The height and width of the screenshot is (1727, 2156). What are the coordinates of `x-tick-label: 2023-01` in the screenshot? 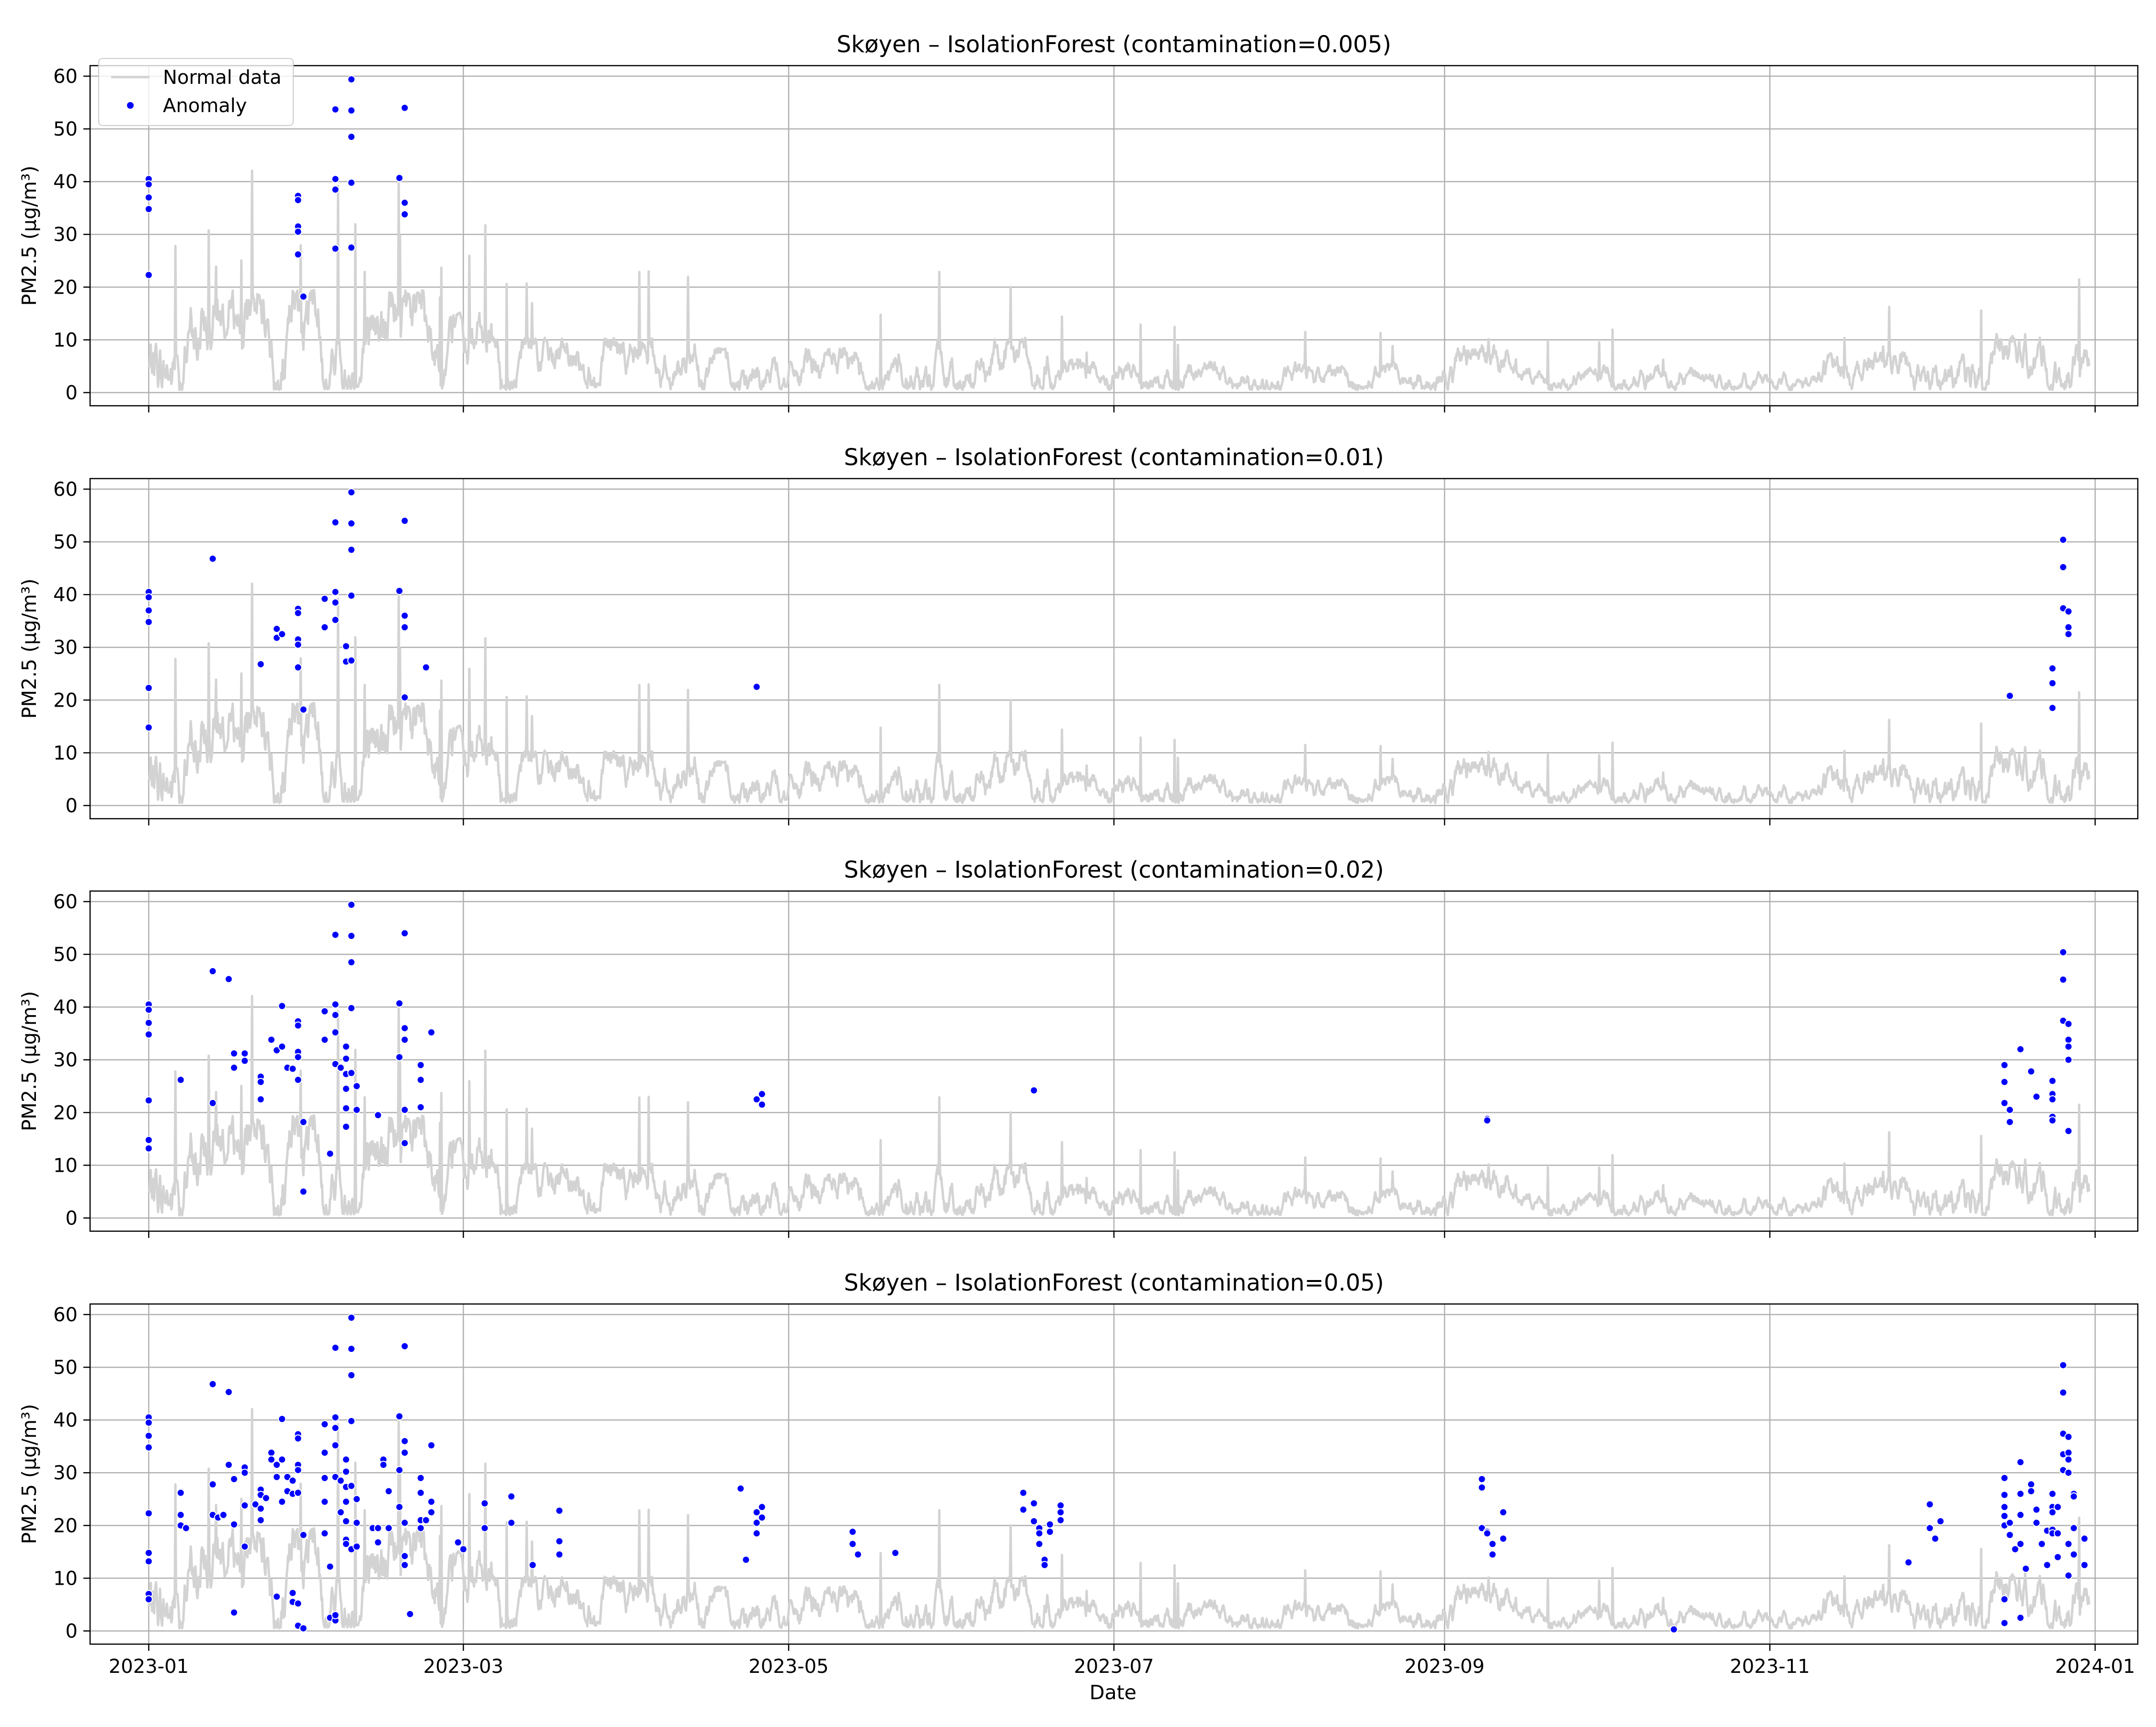 It's located at (149, 1667).